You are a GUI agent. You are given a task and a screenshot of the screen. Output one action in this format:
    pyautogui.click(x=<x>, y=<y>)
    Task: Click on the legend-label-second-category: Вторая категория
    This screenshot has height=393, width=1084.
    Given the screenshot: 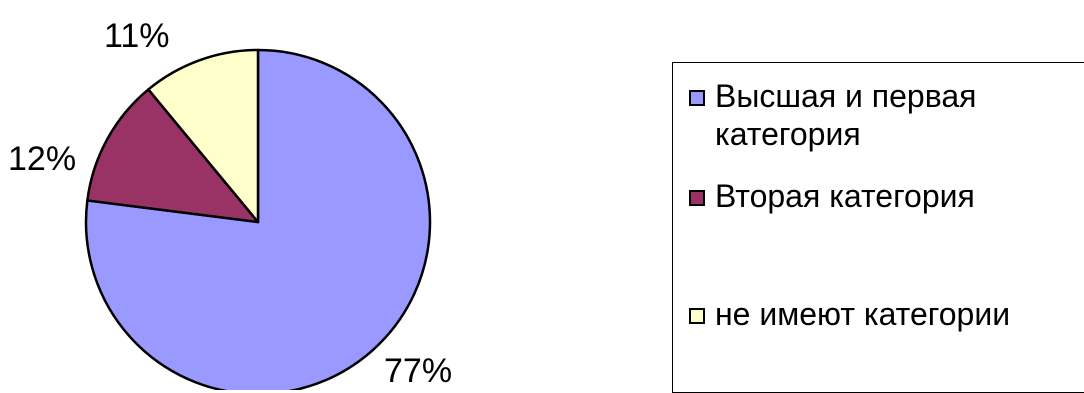 What is the action you would take?
    pyautogui.click(x=845, y=196)
    